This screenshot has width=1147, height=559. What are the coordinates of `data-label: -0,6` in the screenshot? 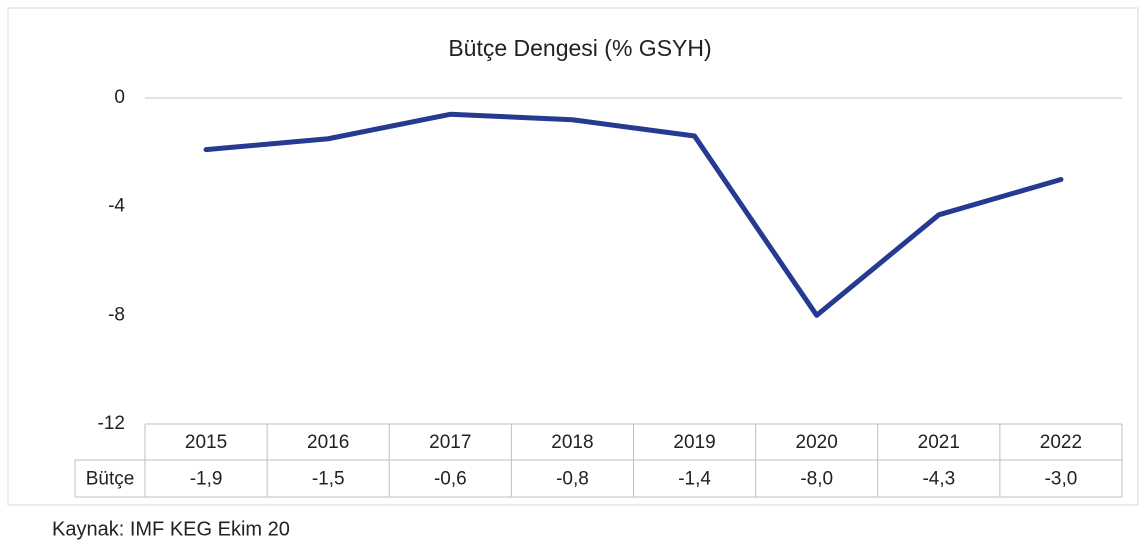 It's located at (450, 479).